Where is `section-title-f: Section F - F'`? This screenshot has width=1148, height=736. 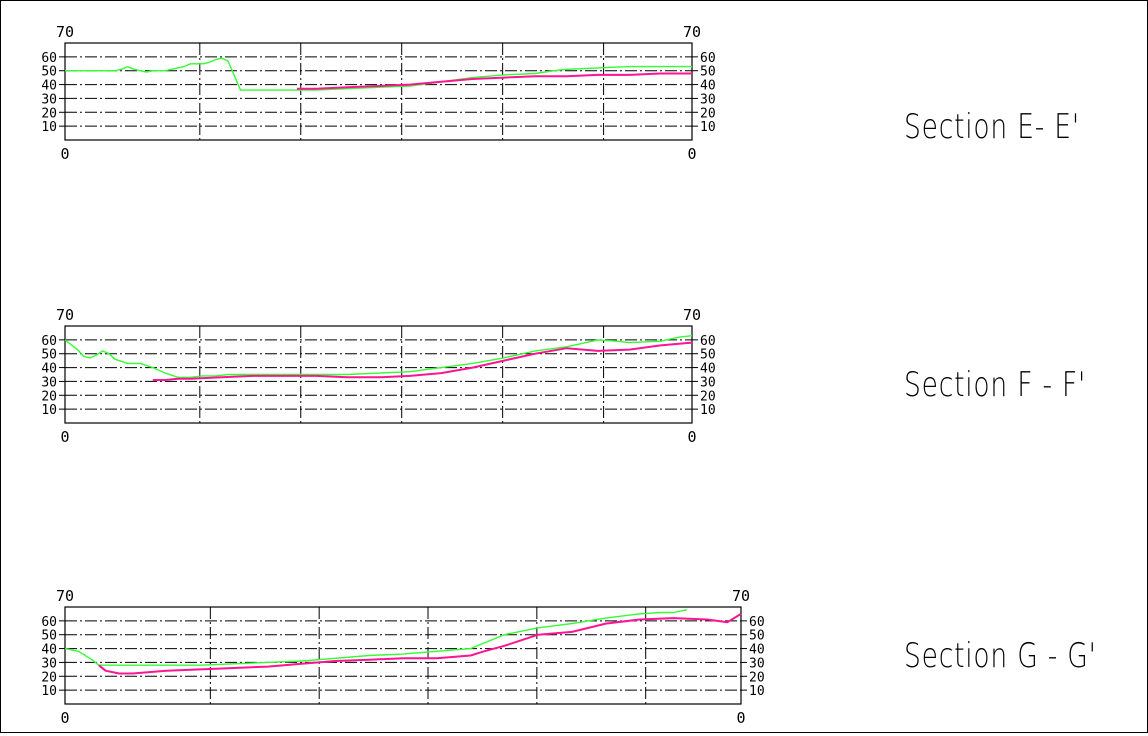
section-title-f: Section F - F' is located at coordinates (995, 385).